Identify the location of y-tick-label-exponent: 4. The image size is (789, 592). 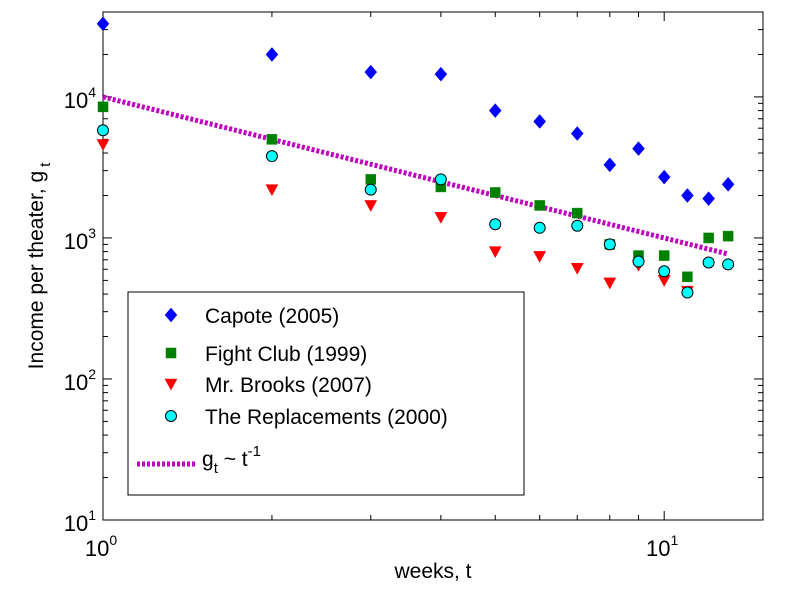
(92, 92).